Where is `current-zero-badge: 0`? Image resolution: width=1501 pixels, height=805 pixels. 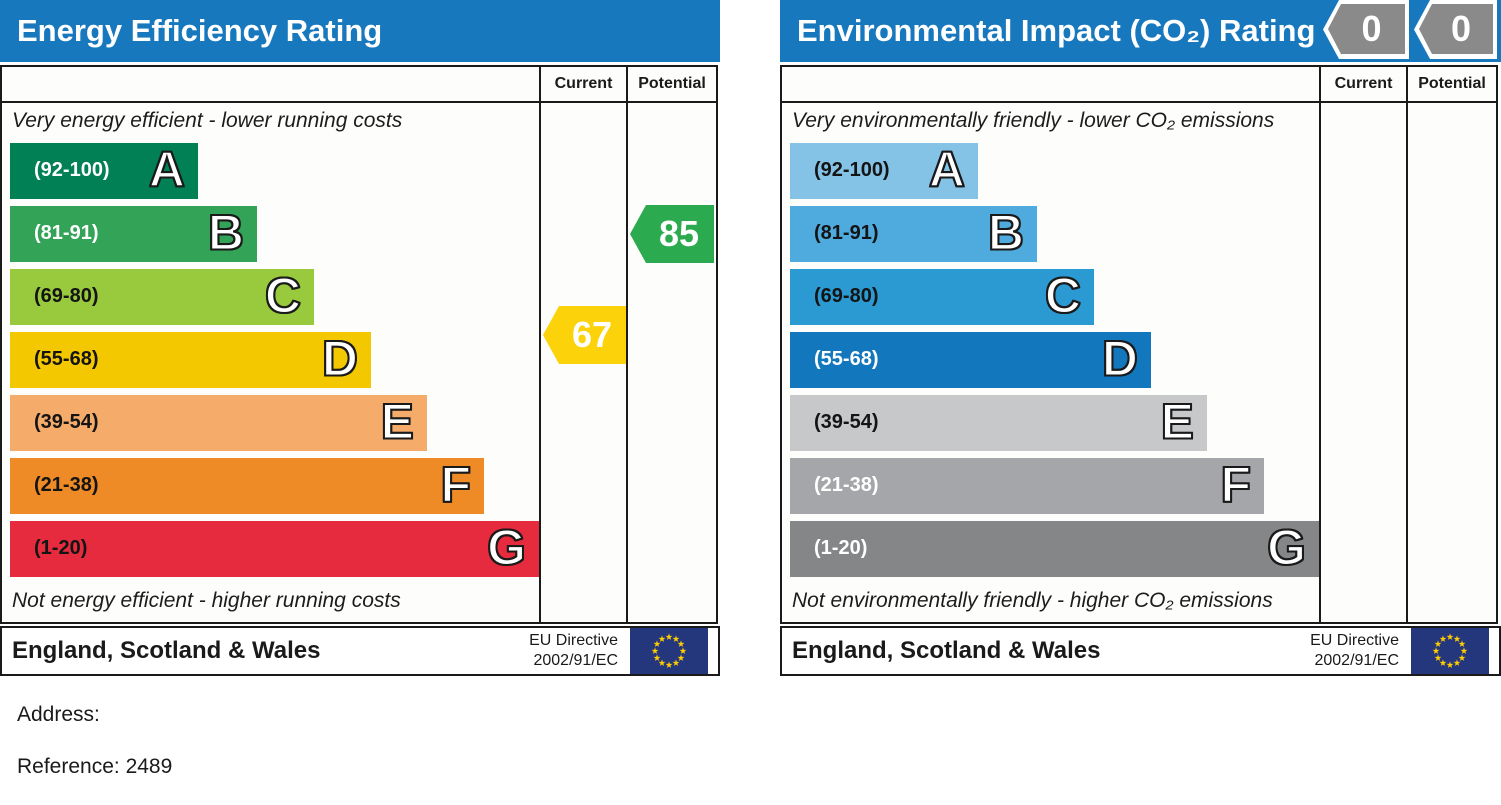 current-zero-badge: 0 is located at coordinates (1366, 29).